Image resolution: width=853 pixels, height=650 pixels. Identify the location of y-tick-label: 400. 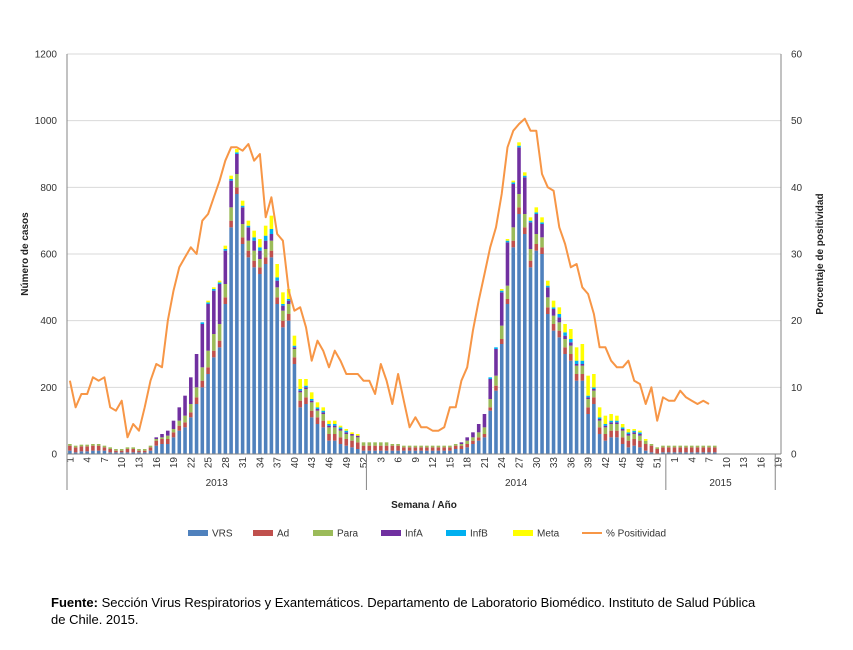
(48, 321).